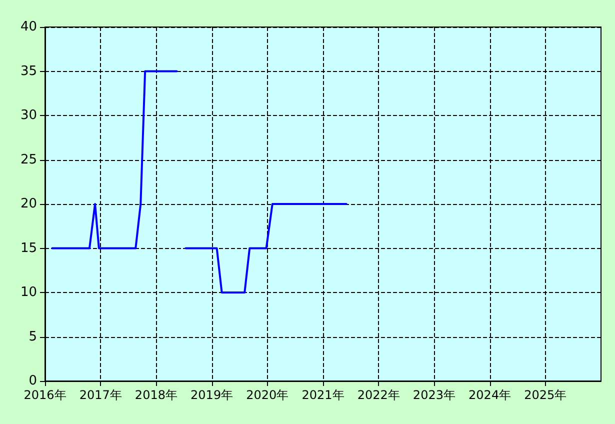 The width and height of the screenshot is (615, 424). Describe the element at coordinates (28, 292) in the screenshot. I see `y-tick-label: 10` at that location.